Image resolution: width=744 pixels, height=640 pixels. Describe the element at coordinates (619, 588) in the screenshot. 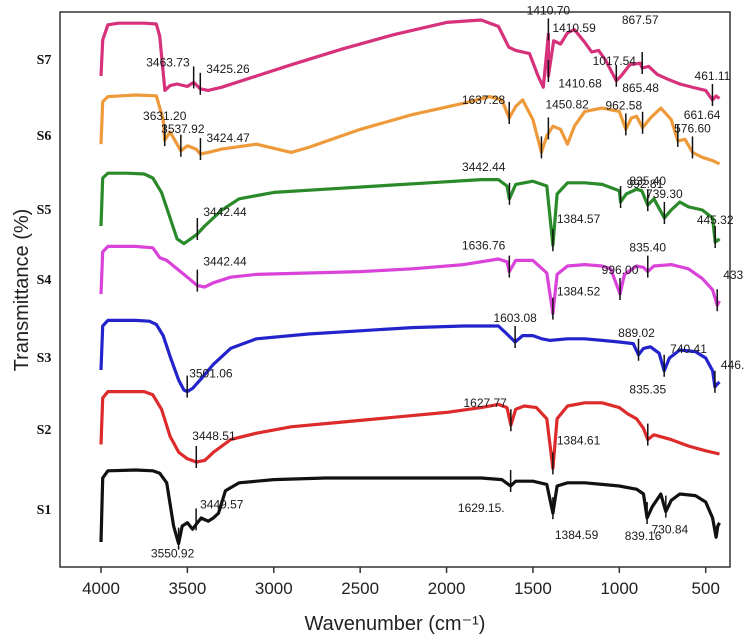

I see `x-tick-label: 1000` at that location.